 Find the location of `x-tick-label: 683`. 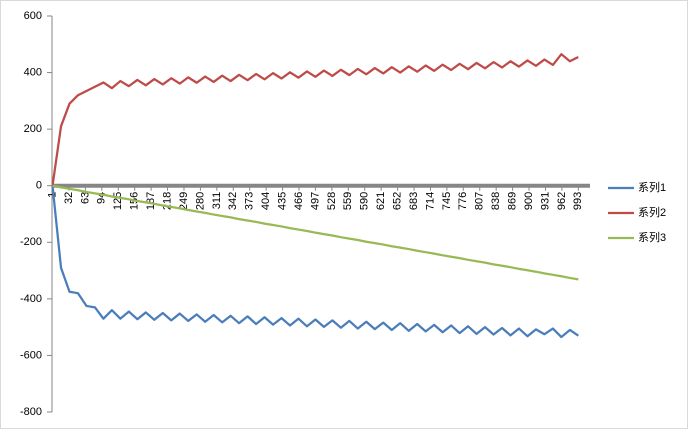

x-tick-label: 683 is located at coordinates (414, 201).